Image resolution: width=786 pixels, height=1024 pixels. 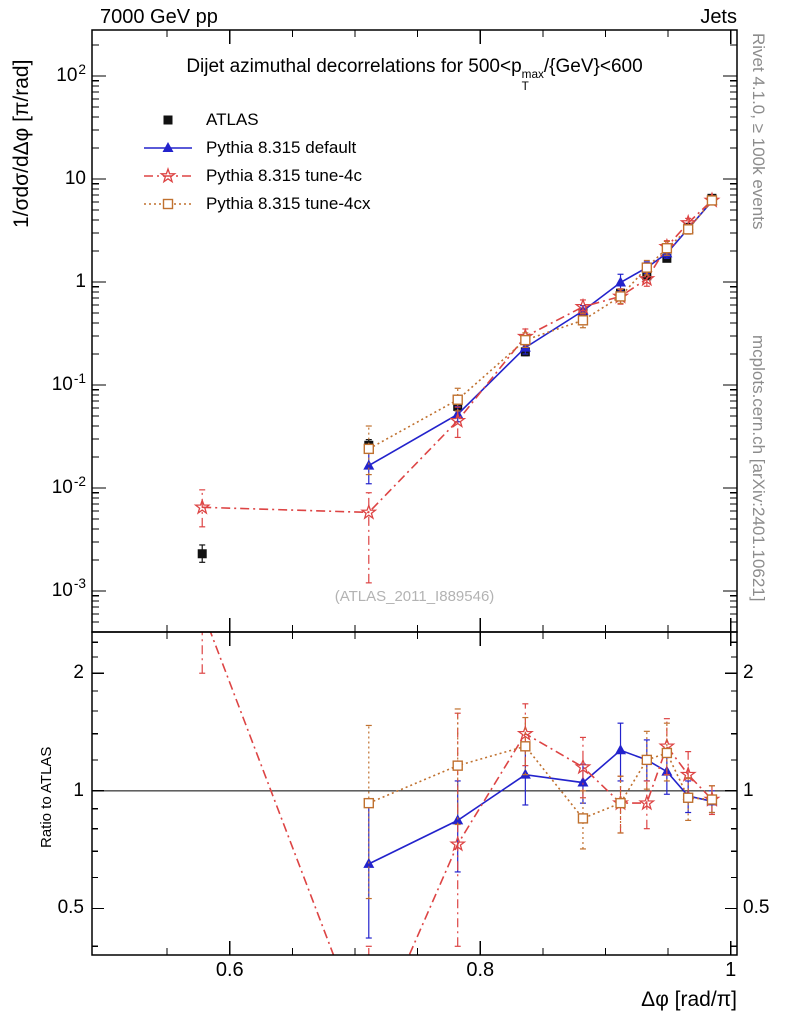 I want to click on mcplots-arxiv-note: mcplots.cern.ch [arXiv:2401.10621], so click(x=758, y=468).